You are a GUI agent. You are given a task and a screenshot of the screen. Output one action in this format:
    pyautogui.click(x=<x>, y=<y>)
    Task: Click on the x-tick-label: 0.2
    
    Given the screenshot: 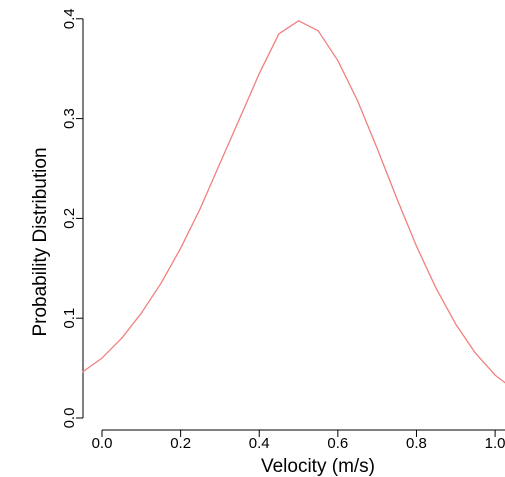 What is the action you would take?
    pyautogui.click(x=180, y=443)
    